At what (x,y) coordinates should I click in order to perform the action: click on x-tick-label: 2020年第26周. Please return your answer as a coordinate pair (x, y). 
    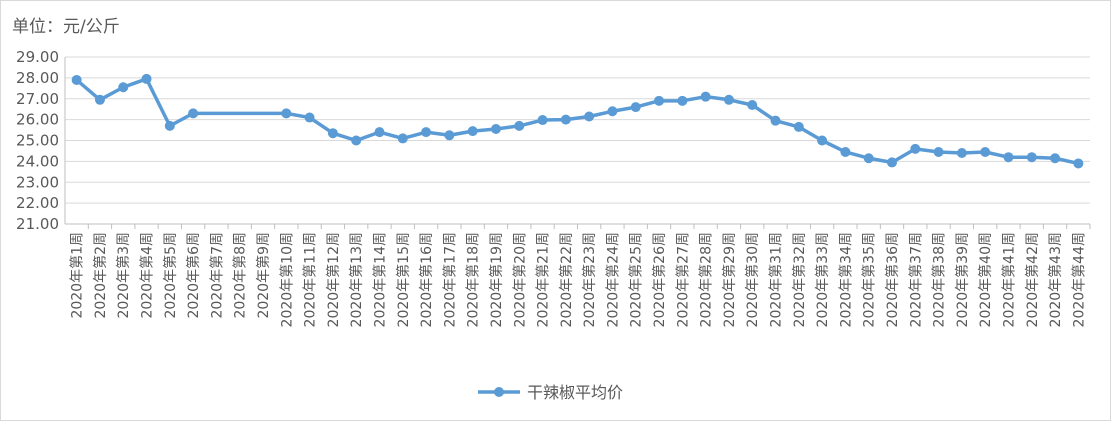
    Looking at the image, I should click on (659, 279).